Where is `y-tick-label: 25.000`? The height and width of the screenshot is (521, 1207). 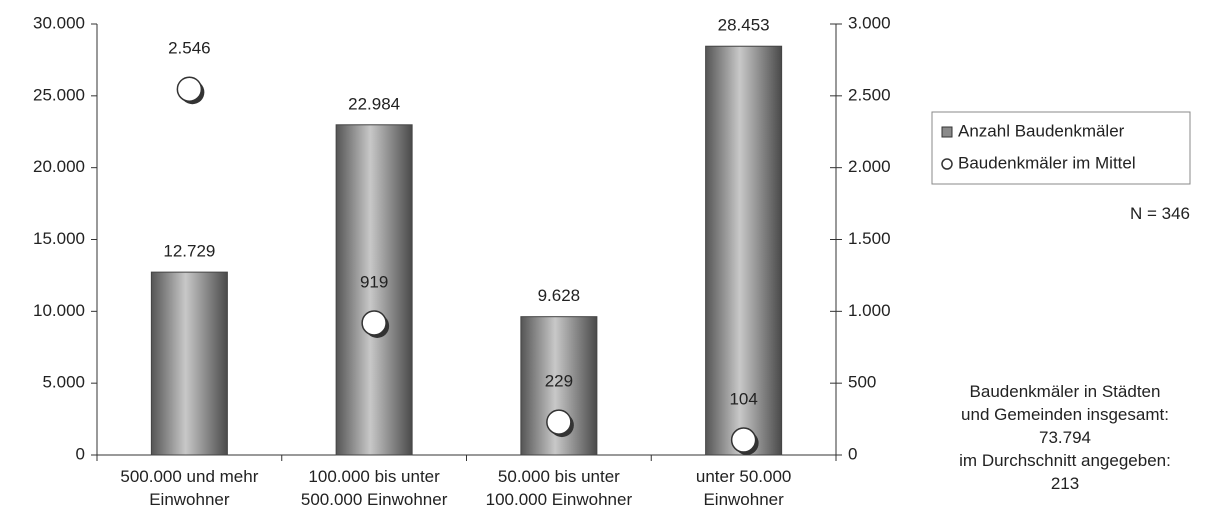 y-tick-label: 25.000 is located at coordinates (59, 94).